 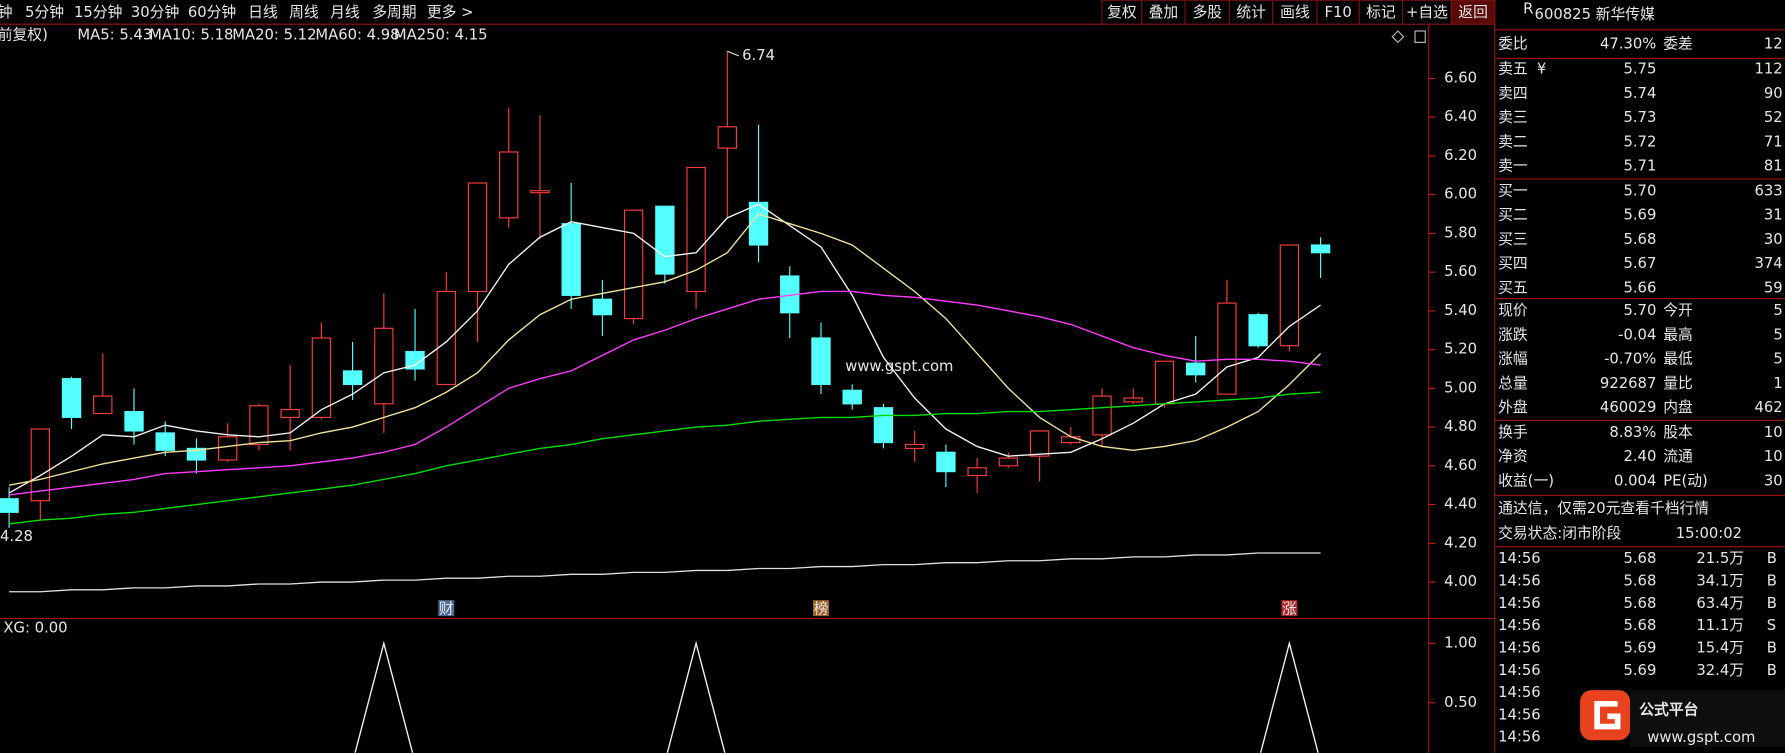 What do you see at coordinates (1639, 625) in the screenshot?
I see `tick-price: 5.68` at bounding box center [1639, 625].